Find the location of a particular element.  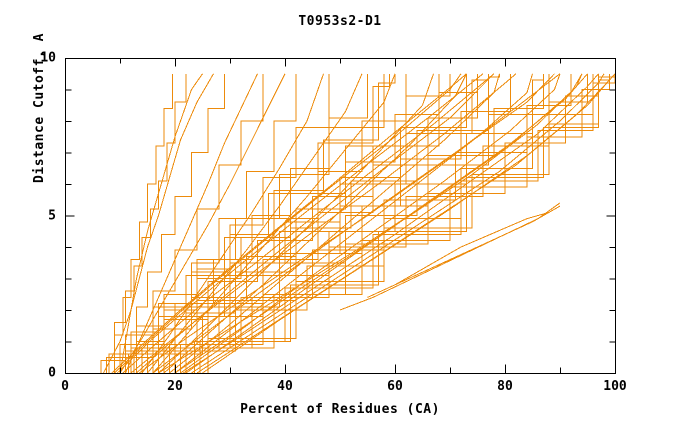

y-tick-label: 0 is located at coordinates (52, 373).